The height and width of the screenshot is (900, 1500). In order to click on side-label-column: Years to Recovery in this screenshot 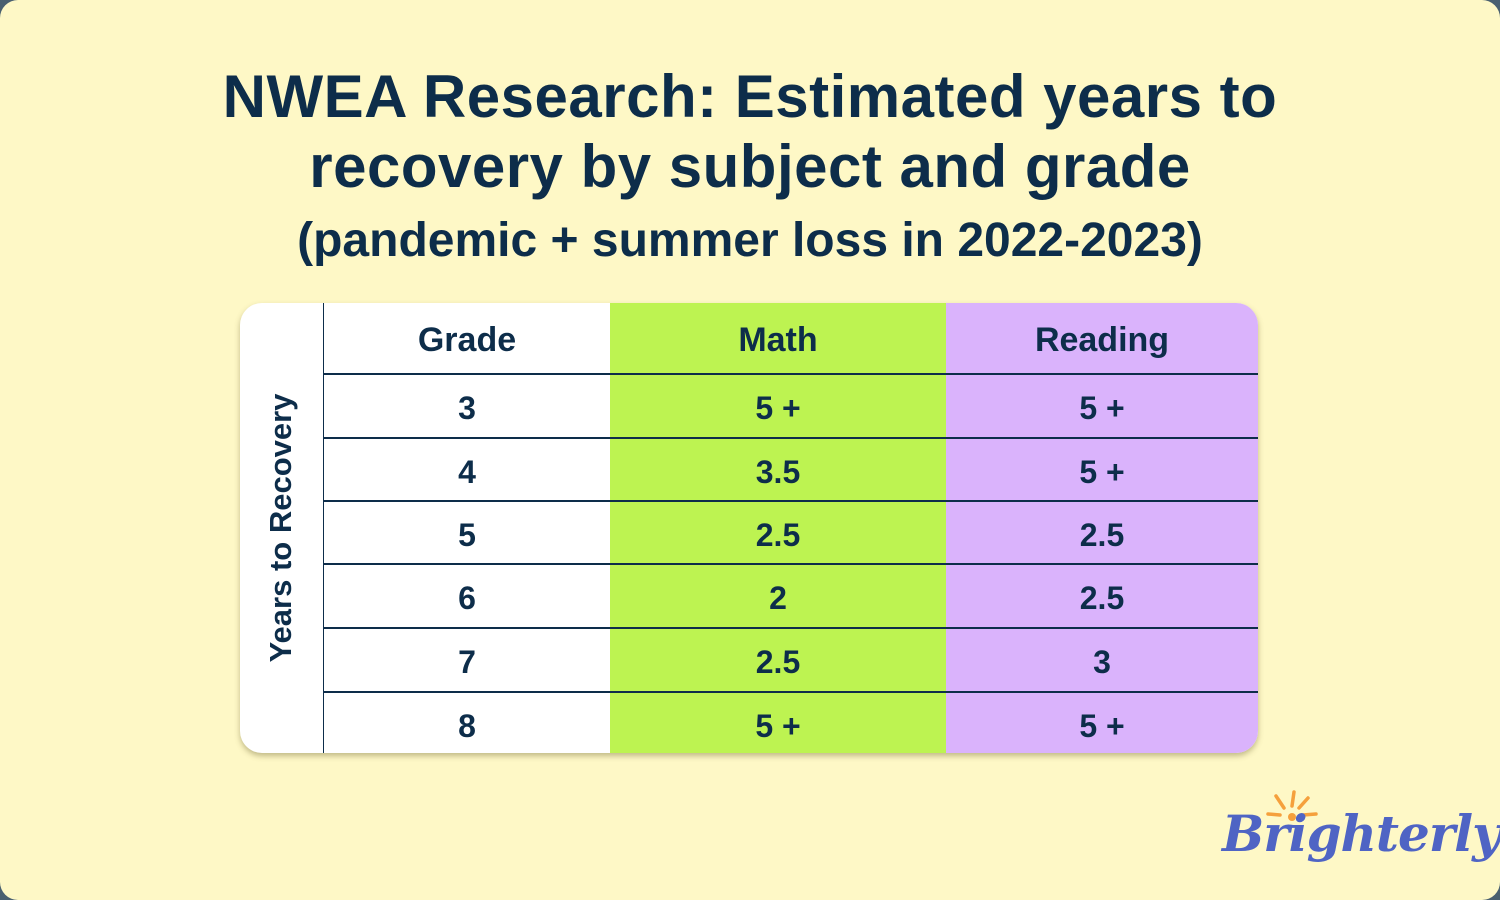, I will do `click(282, 528)`.